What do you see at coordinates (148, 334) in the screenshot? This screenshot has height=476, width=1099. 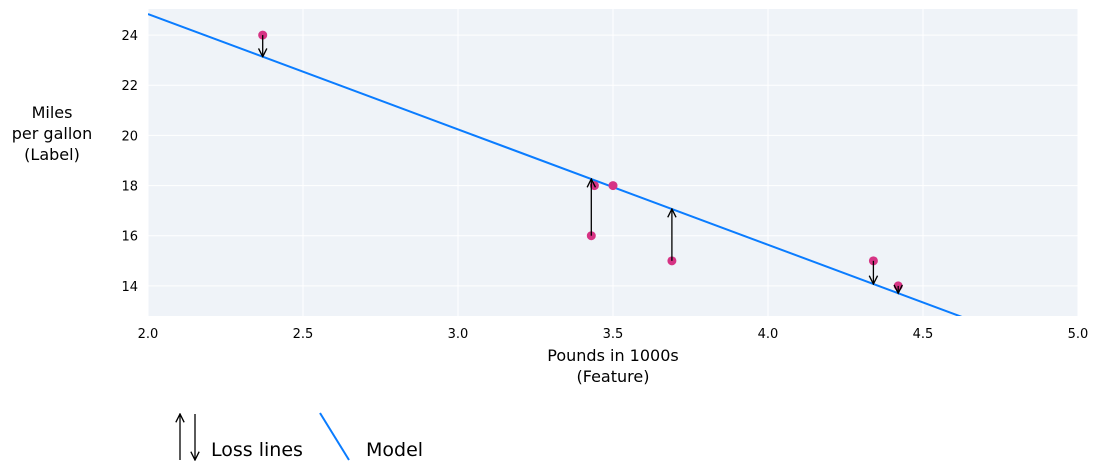 I see `x-tick-label: 2.0` at bounding box center [148, 334].